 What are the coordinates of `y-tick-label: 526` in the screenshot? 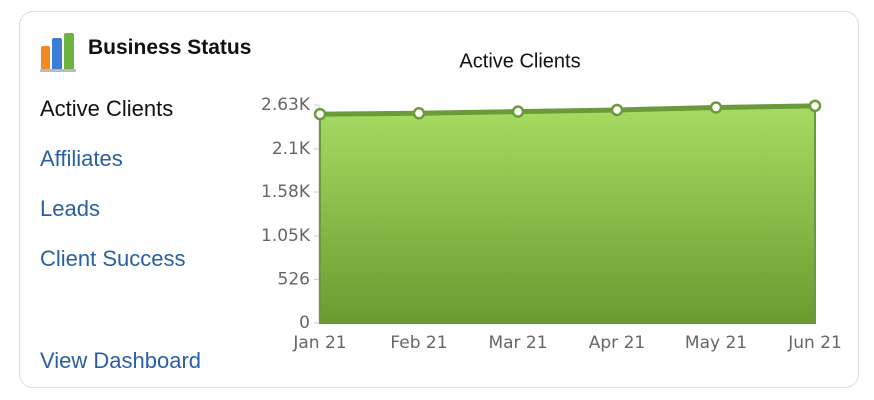 It's located at (294, 279).